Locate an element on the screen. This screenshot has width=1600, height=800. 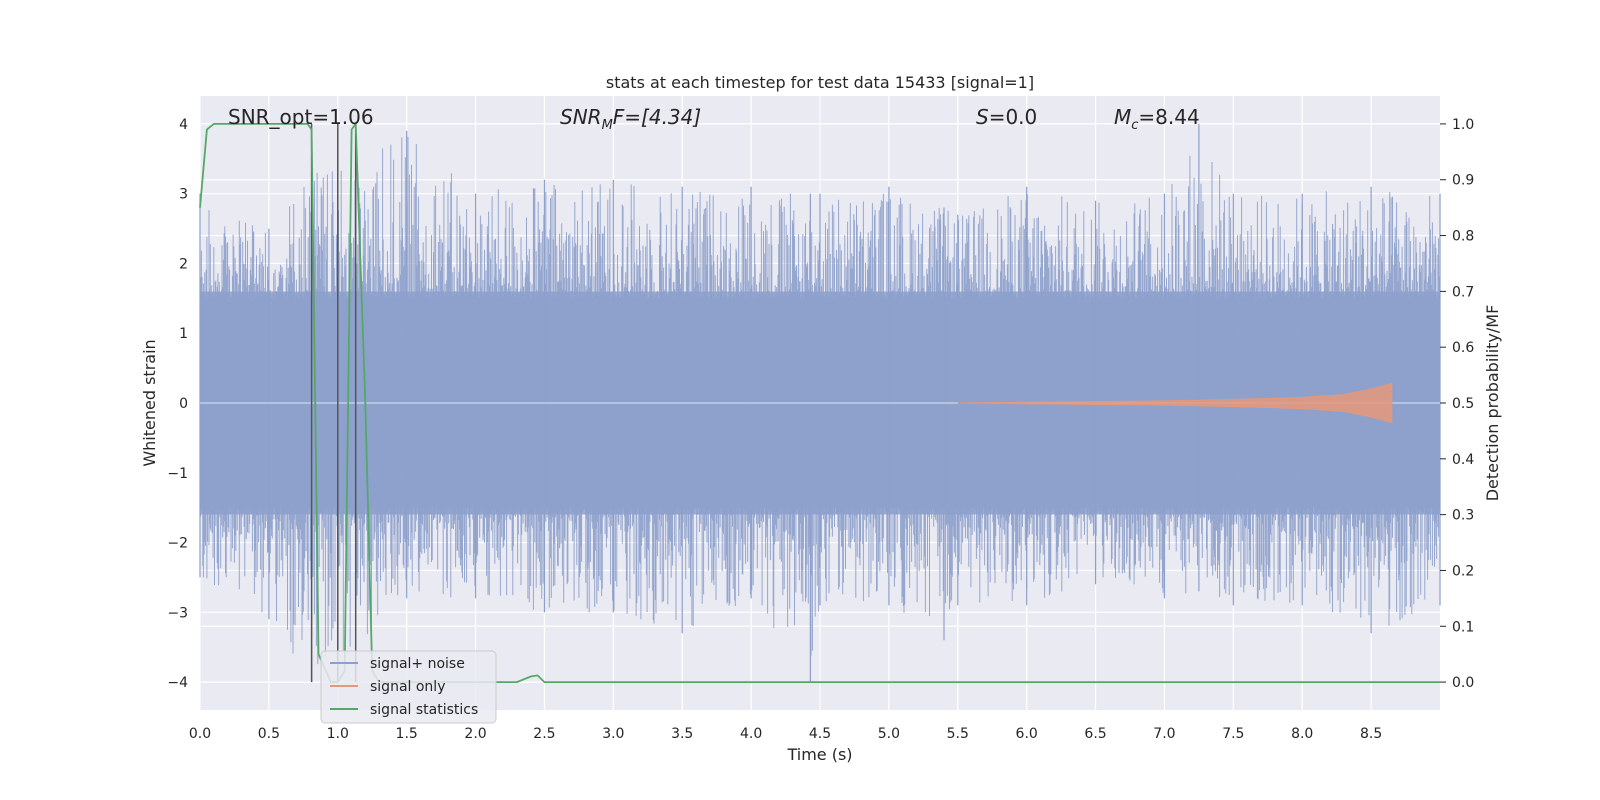
annotation-mc: Mc=8.44 is located at coordinates (1157, 119).